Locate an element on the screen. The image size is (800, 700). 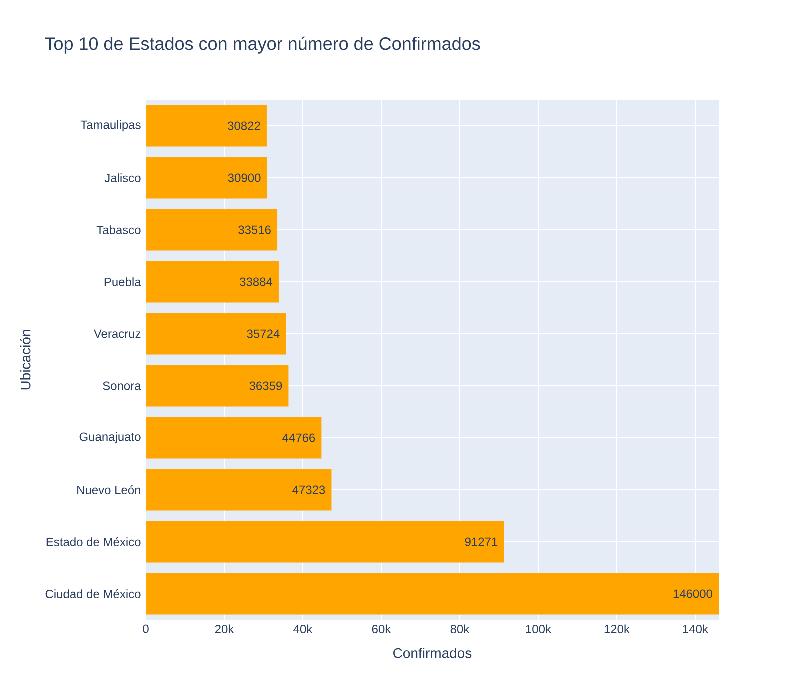
x-tick-label: 20k is located at coordinates (224, 629).